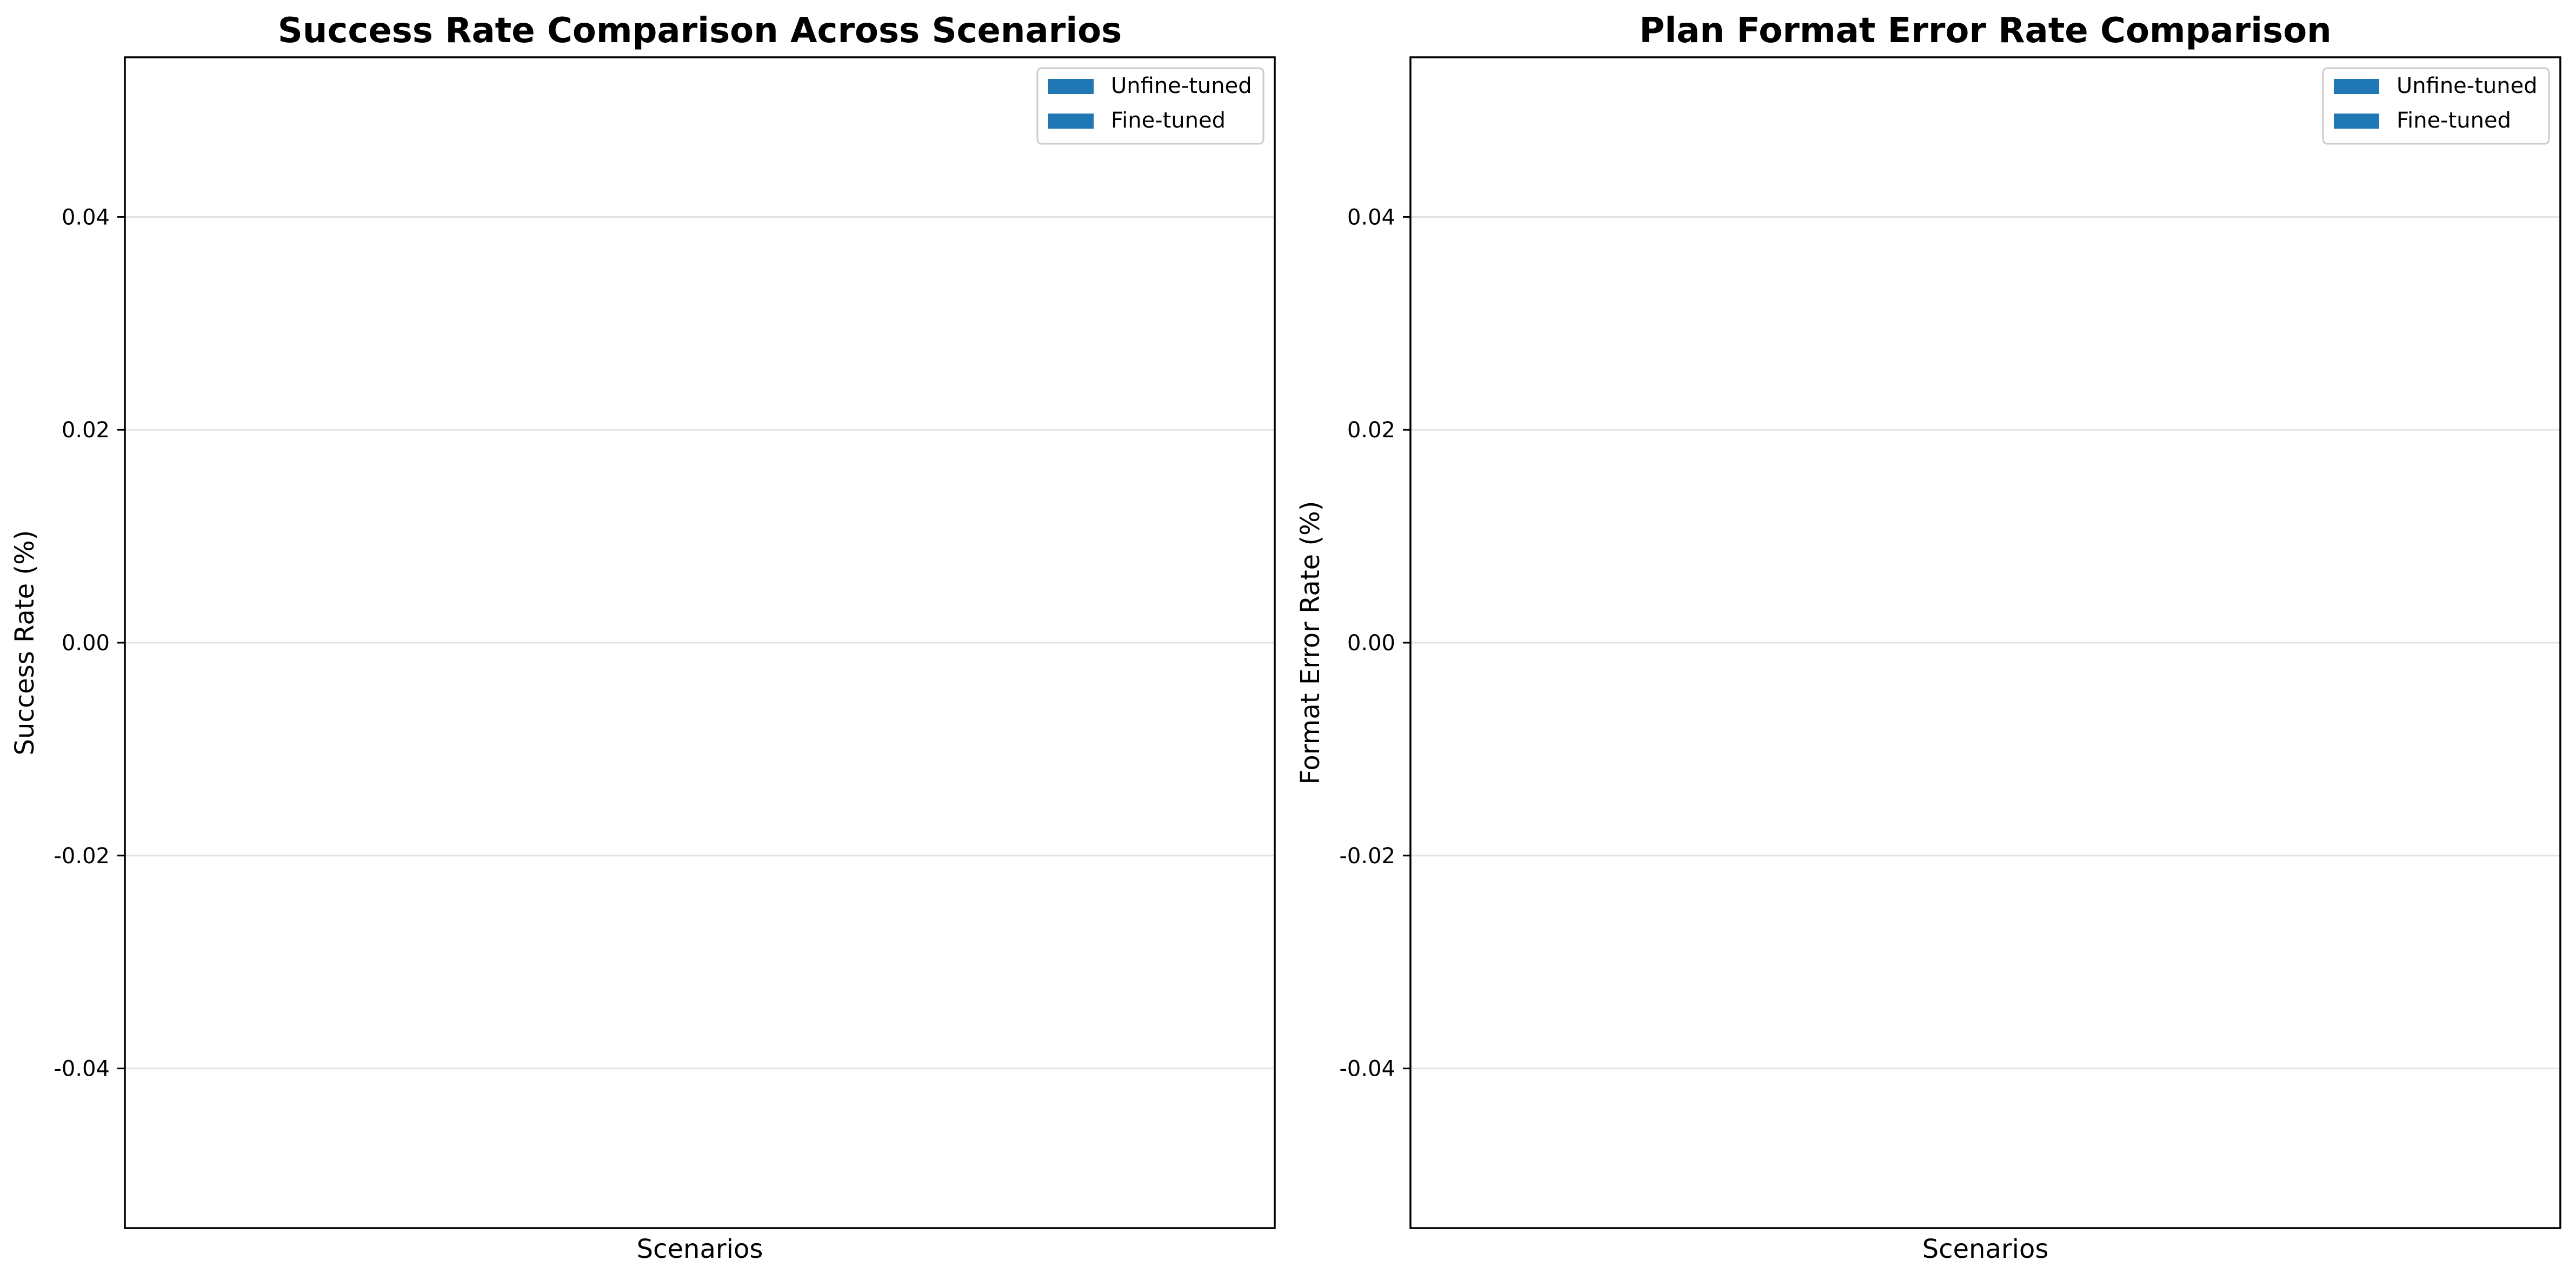  Describe the element at coordinates (1310, 642) in the screenshot. I see `y-axis-label: Format Error Rate (%)` at that location.